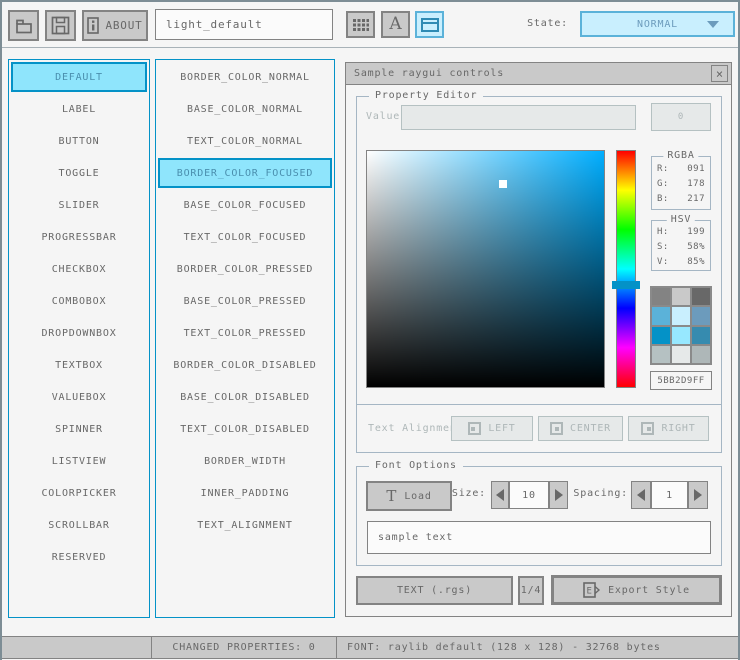  Describe the element at coordinates (245, 397) in the screenshot. I see `properties-list-item: BASE_COLOR_DISABLED` at that location.